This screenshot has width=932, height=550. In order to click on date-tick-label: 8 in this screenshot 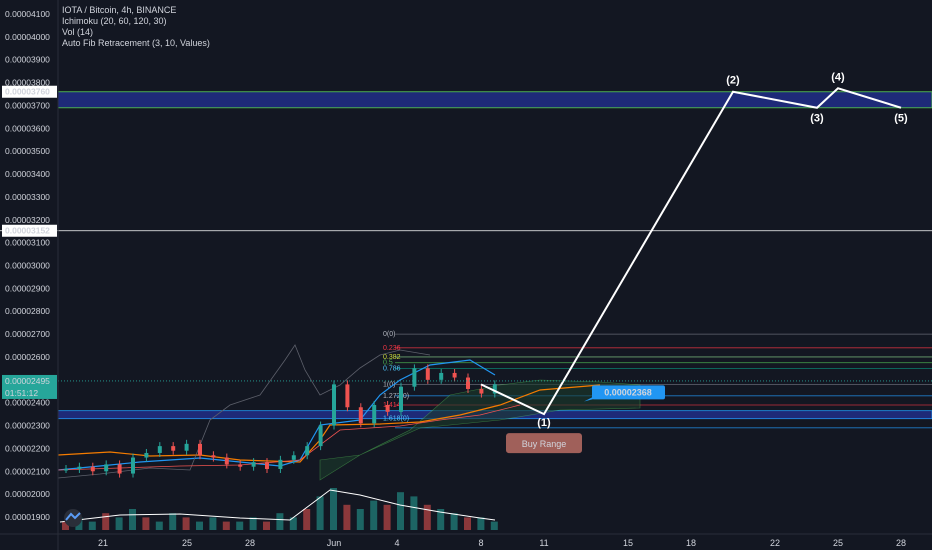, I will do `click(480, 543)`.